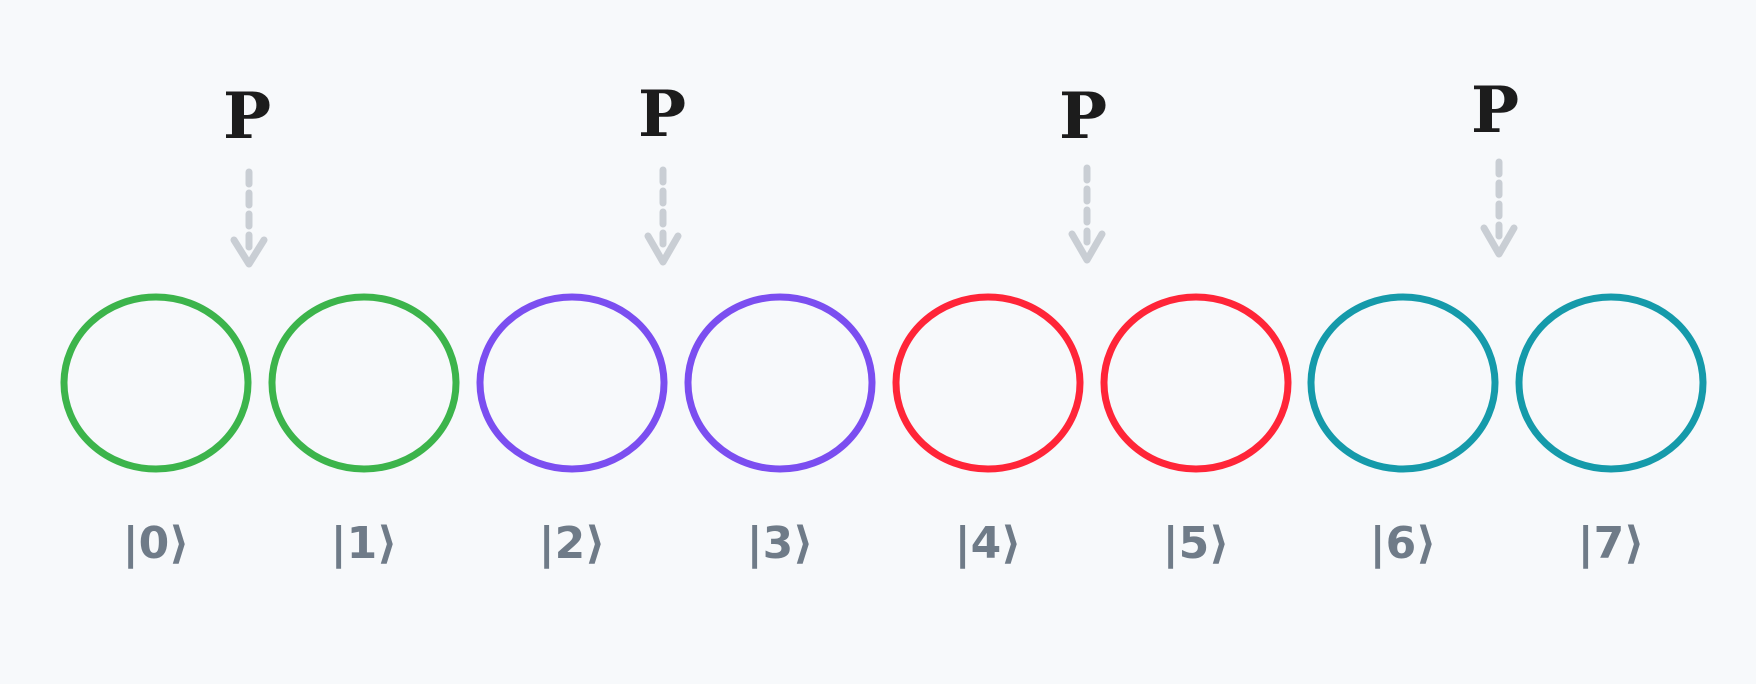  Describe the element at coordinates (156, 543) in the screenshot. I see `state-label-0: |0⟩` at that location.